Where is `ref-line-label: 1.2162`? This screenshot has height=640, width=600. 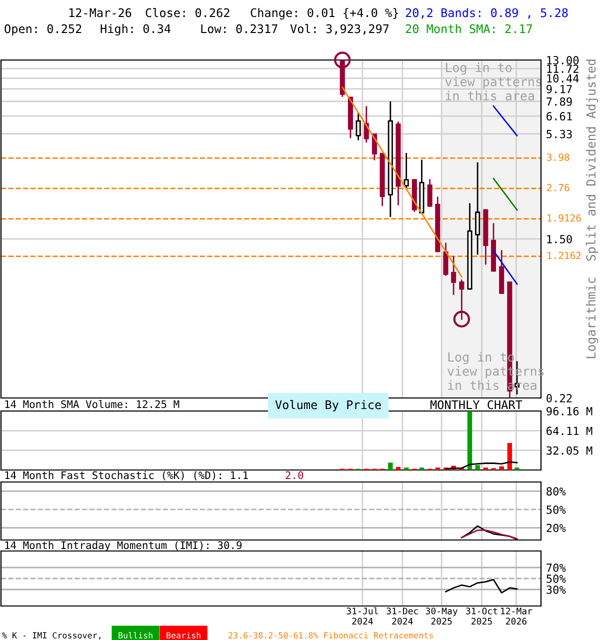 ref-line-label: 1.2162 is located at coordinates (564, 256).